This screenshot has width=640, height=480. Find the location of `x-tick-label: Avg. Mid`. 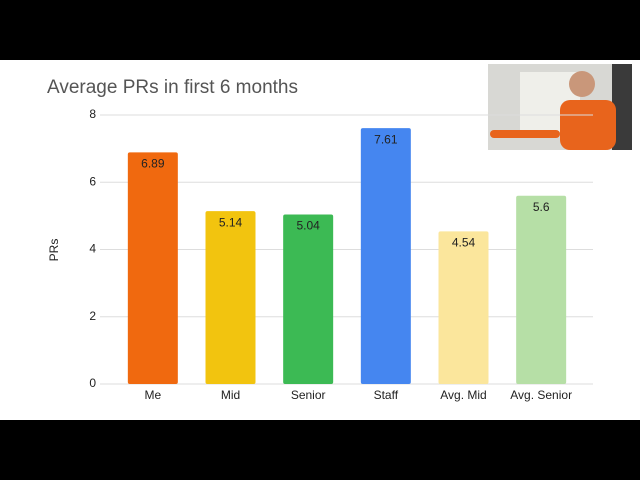

x-tick-label: Avg. Mid is located at coordinates (463, 395).